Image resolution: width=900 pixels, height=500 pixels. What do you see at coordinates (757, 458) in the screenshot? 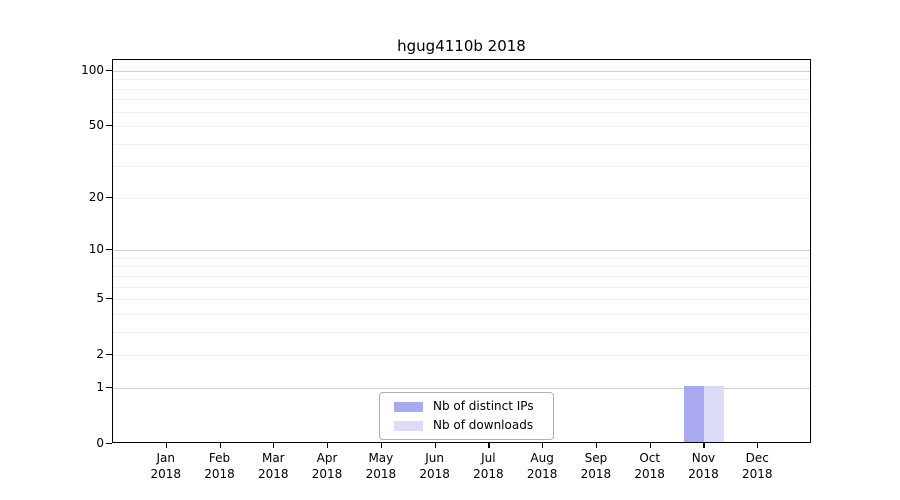
I see `x-axis-tick-label-month: Dec` at bounding box center [757, 458].